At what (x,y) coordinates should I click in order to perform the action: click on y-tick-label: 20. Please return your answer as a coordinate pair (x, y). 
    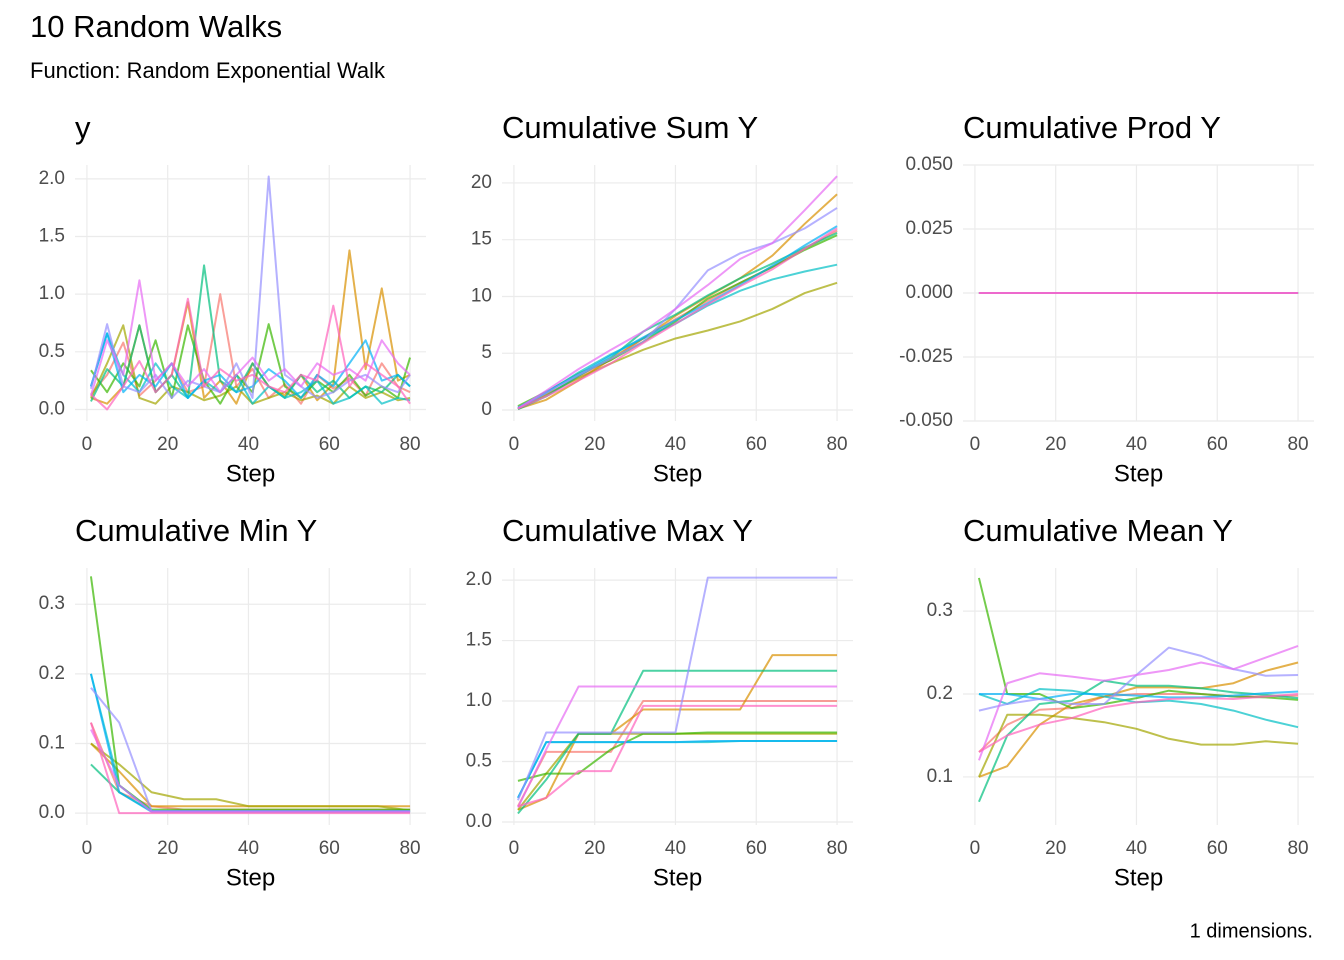
    Looking at the image, I should click on (481, 182).